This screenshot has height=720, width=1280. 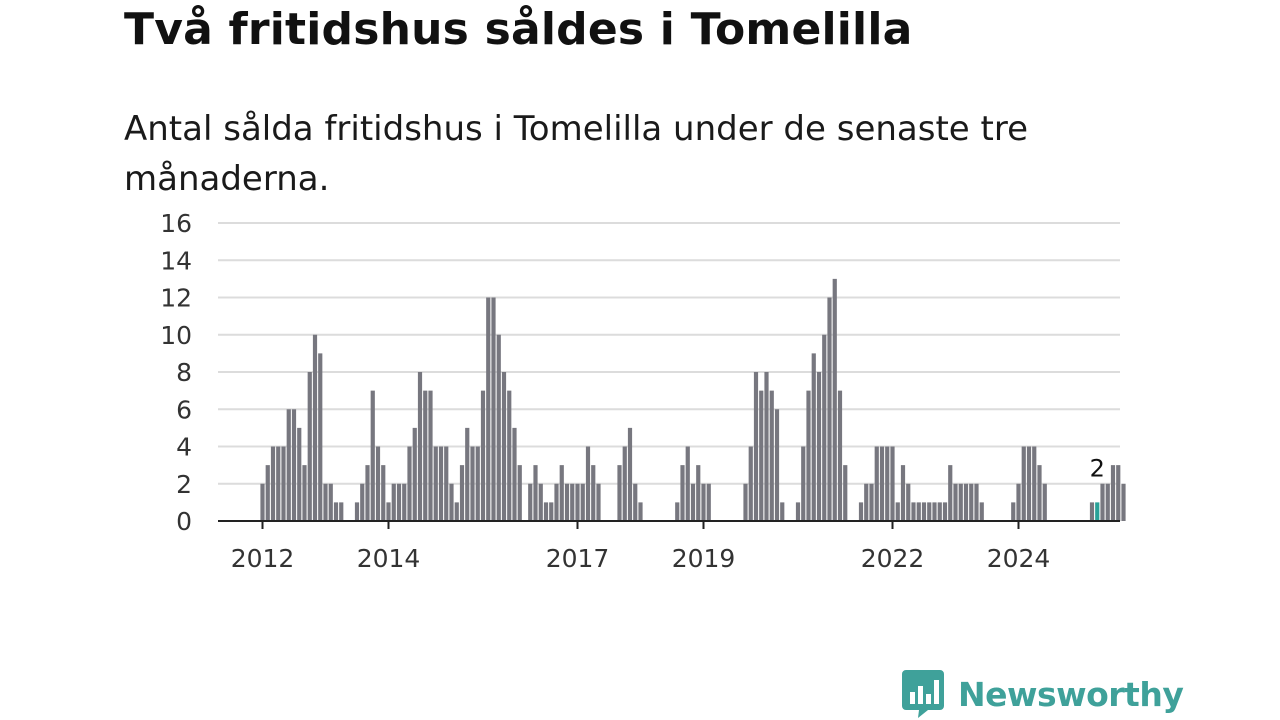 I want to click on x-tick-label: 2022, so click(x=893, y=558).